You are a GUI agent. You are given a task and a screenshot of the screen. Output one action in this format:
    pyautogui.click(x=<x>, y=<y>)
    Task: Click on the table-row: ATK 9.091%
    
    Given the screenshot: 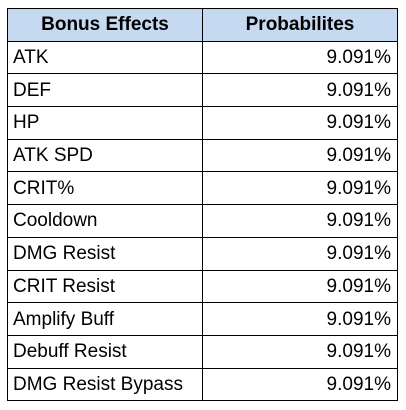 What is the action you would take?
    pyautogui.click(x=202, y=57)
    